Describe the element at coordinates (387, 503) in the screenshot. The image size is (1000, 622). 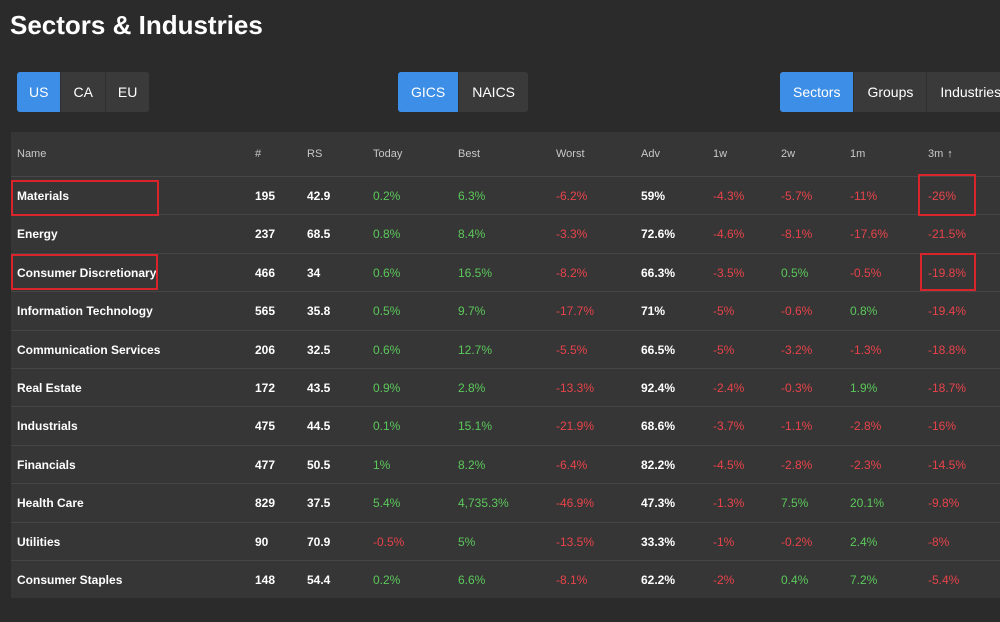
I see `cell-today: 5.4%` at that location.